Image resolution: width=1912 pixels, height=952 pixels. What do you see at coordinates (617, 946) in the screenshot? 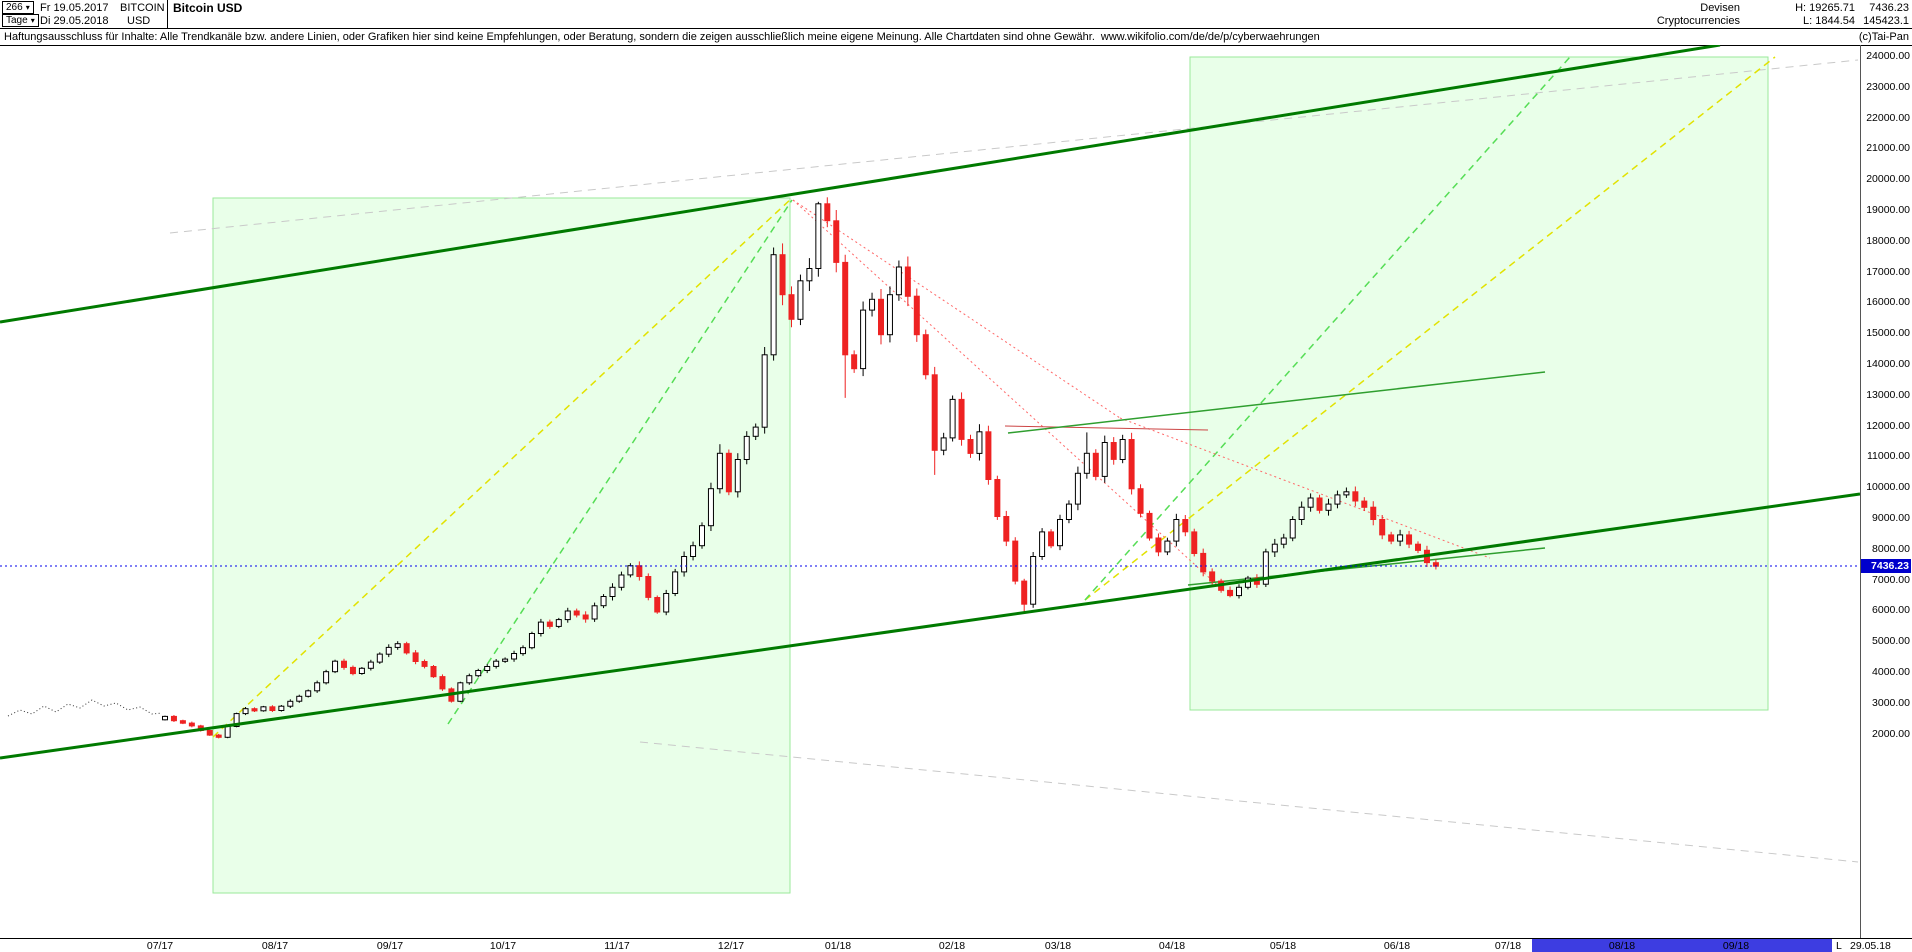
I see `x-axis-label: 11/17` at bounding box center [617, 946].